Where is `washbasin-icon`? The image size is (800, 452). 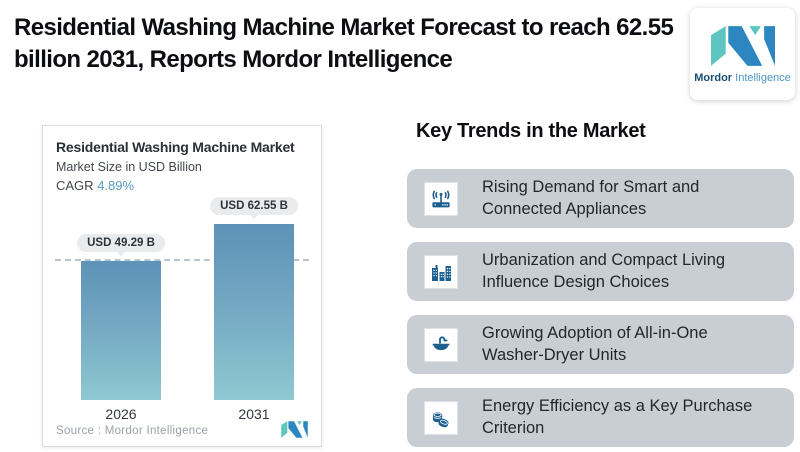 washbasin-icon is located at coordinates (441, 344).